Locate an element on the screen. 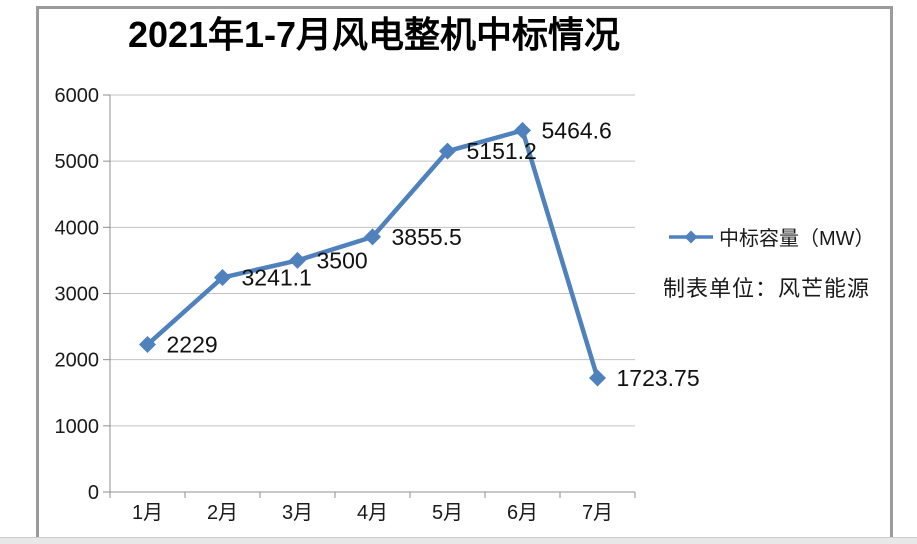 This screenshot has height=544, width=917. legend-series-marker-icon is located at coordinates (691, 236).